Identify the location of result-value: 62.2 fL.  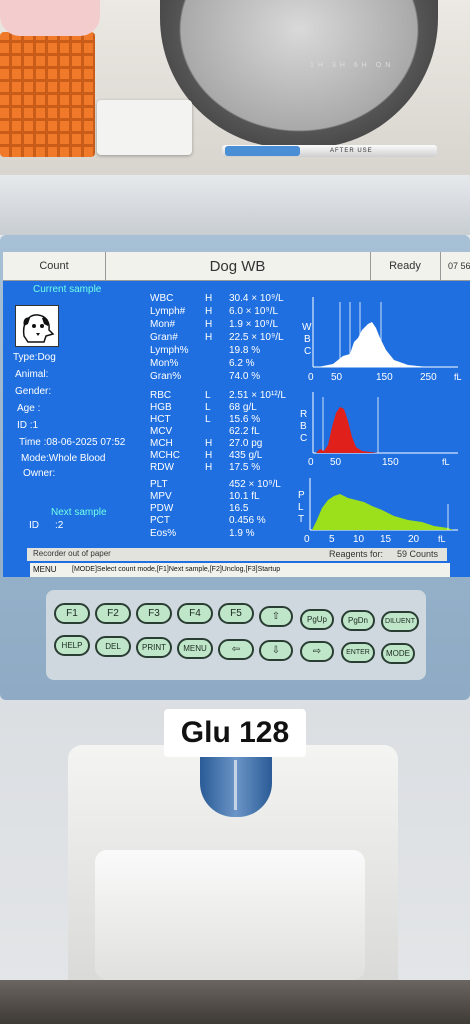
(244, 431).